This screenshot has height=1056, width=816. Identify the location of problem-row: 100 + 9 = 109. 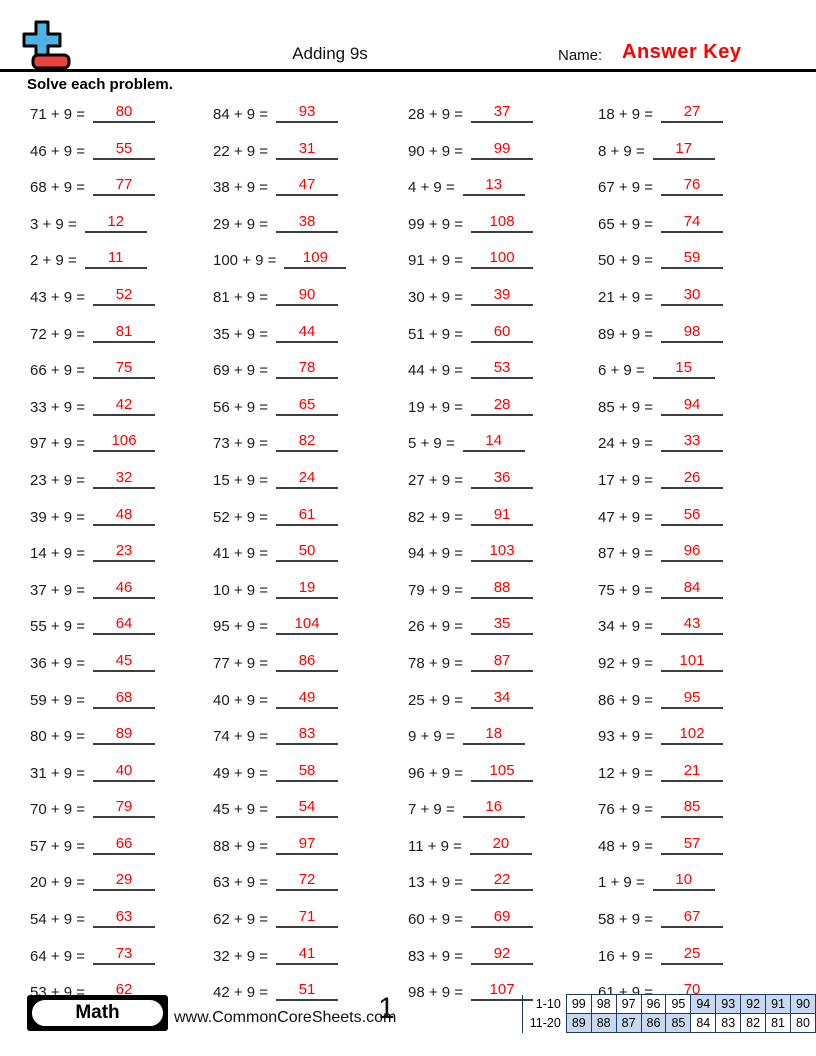
(310, 257).